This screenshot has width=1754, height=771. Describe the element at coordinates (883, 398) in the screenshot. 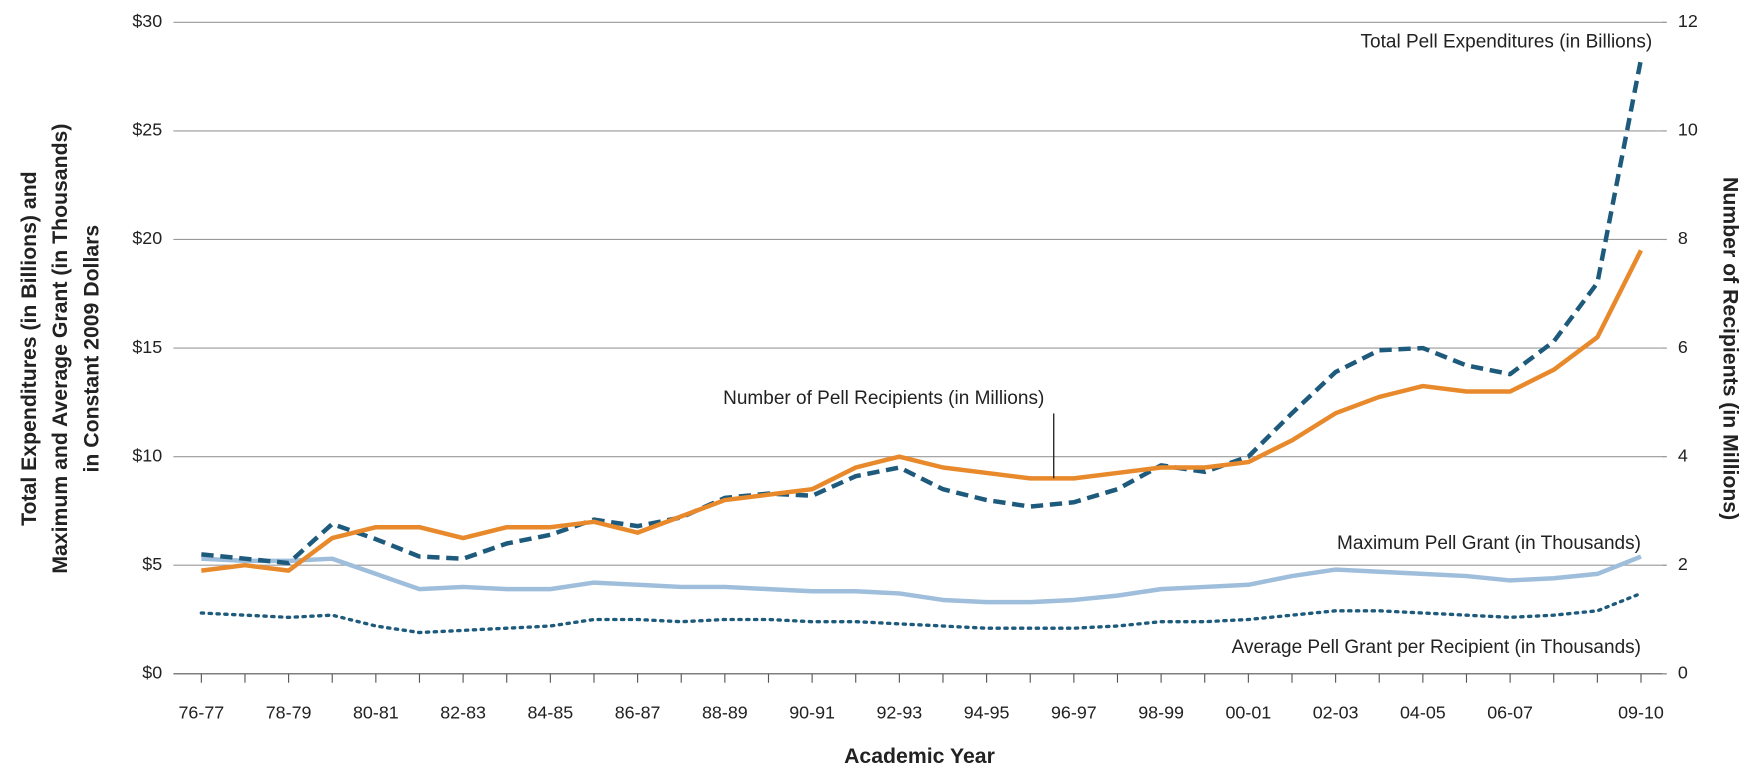

I see `series-label: Number of Pell Recipients (in Millions)` at that location.